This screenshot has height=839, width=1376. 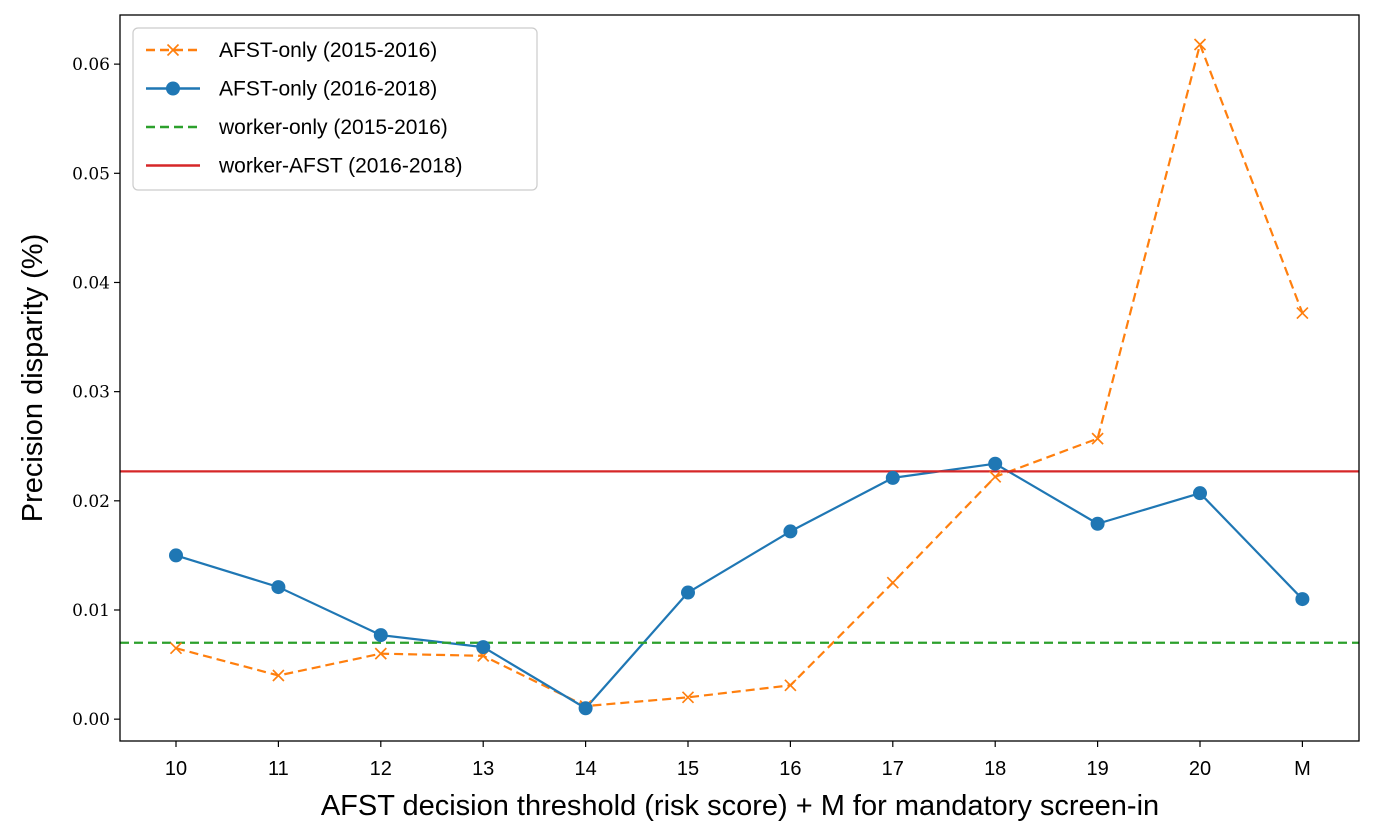 What do you see at coordinates (1200, 769) in the screenshot?
I see `x-tick-label: 20` at bounding box center [1200, 769].